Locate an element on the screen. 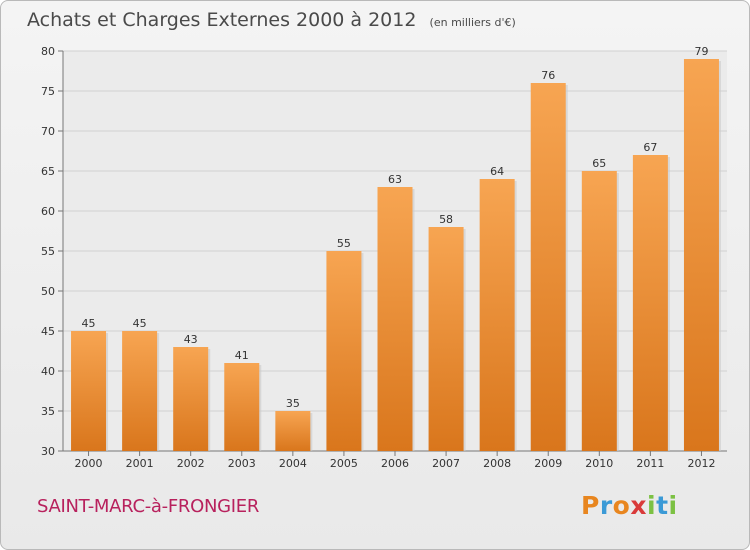  x-tick-label: 2005 is located at coordinates (344, 463).